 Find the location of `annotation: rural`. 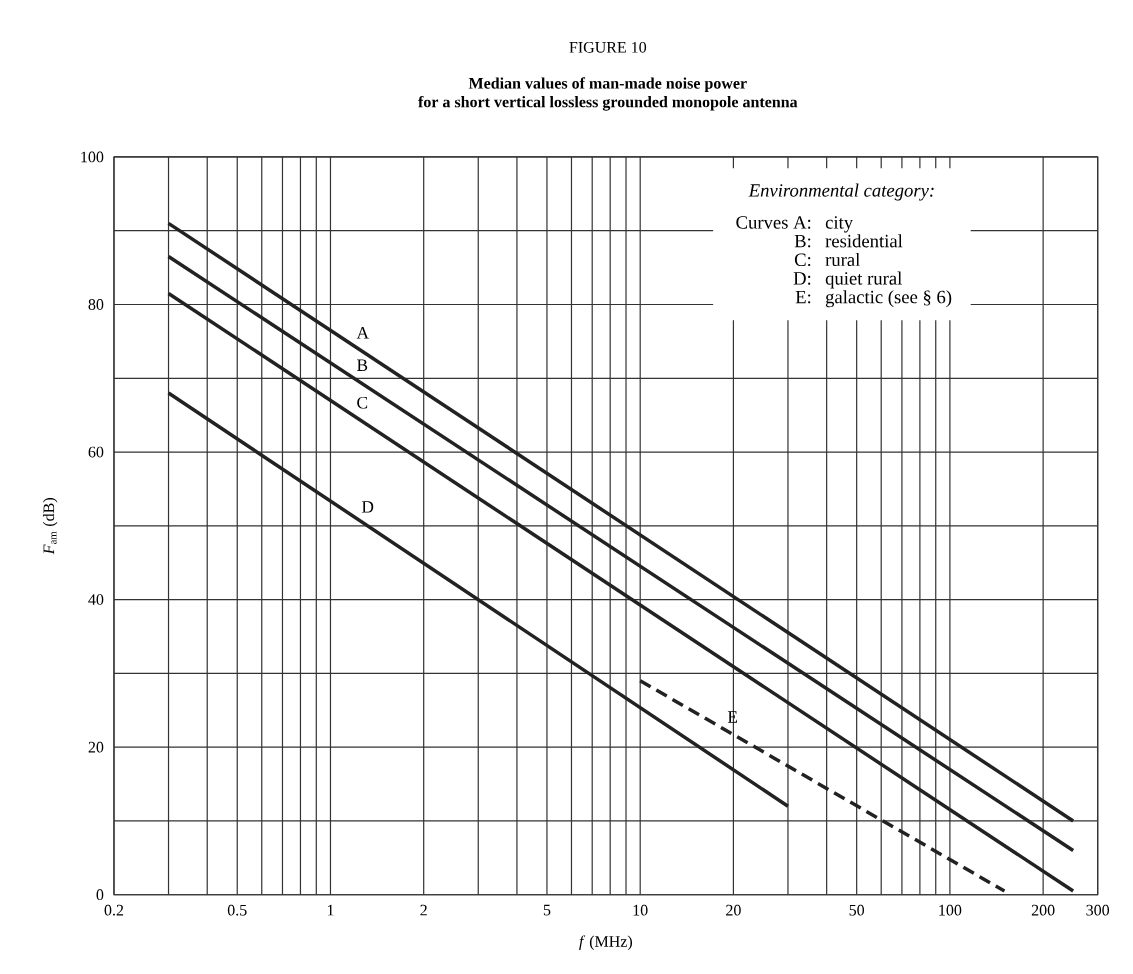

annotation: rural is located at coordinates (842, 260).